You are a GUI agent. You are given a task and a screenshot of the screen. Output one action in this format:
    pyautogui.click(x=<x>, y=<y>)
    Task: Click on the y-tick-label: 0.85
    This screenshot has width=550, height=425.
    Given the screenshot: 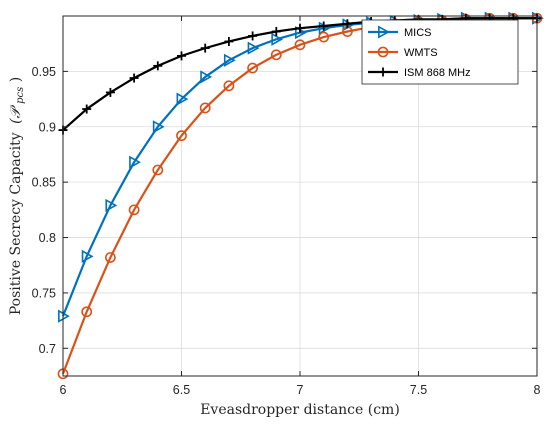 What is the action you would take?
    pyautogui.click(x=44, y=183)
    